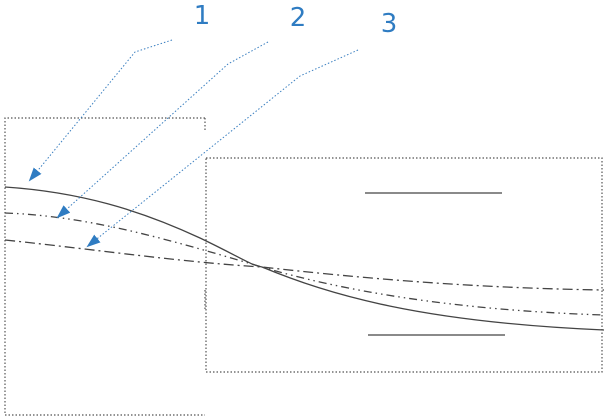 This screenshot has width=604, height=419. What do you see at coordinates (298, 18) in the screenshot?
I see `callout-label: 2` at bounding box center [298, 18].